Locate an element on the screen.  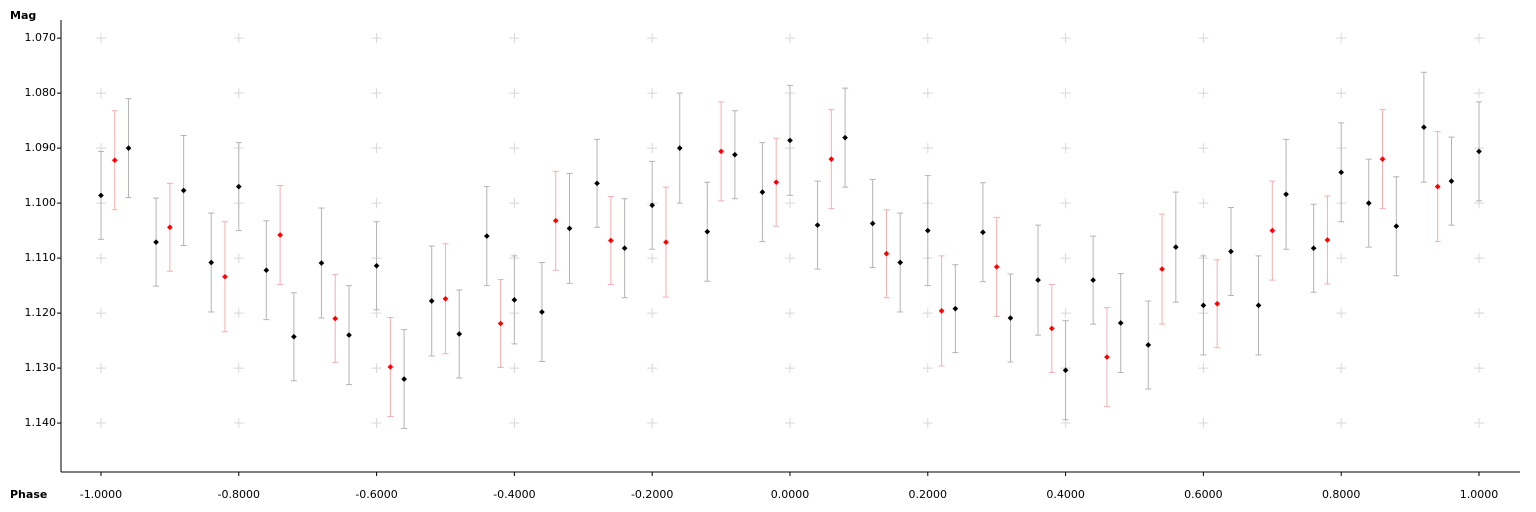
x-tick-label: -0.6000 is located at coordinates (376, 494).